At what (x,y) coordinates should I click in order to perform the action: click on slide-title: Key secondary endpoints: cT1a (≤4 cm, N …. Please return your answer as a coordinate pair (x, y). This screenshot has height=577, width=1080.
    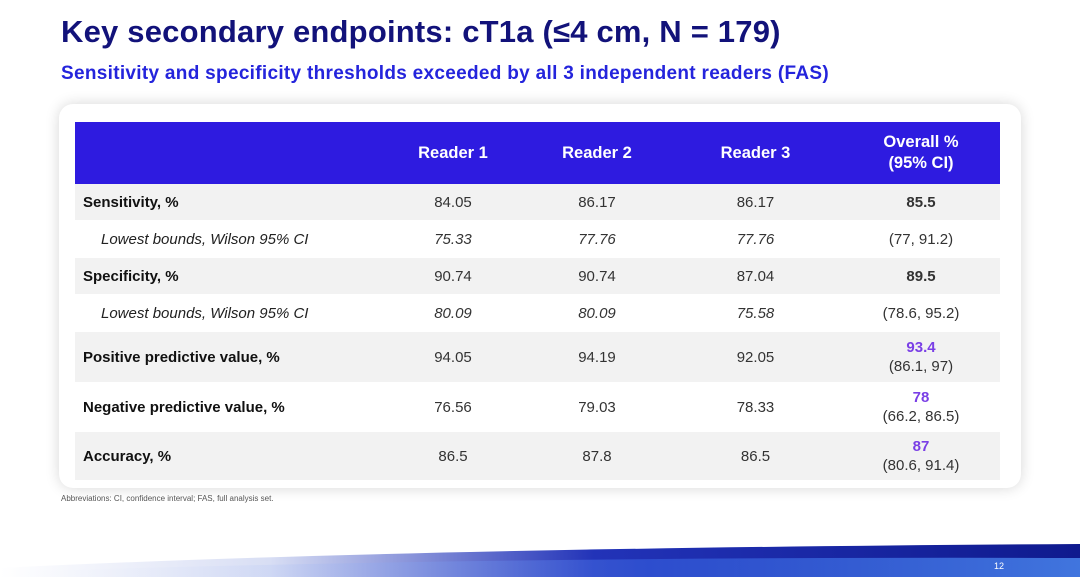
    Looking at the image, I should click on (421, 31).